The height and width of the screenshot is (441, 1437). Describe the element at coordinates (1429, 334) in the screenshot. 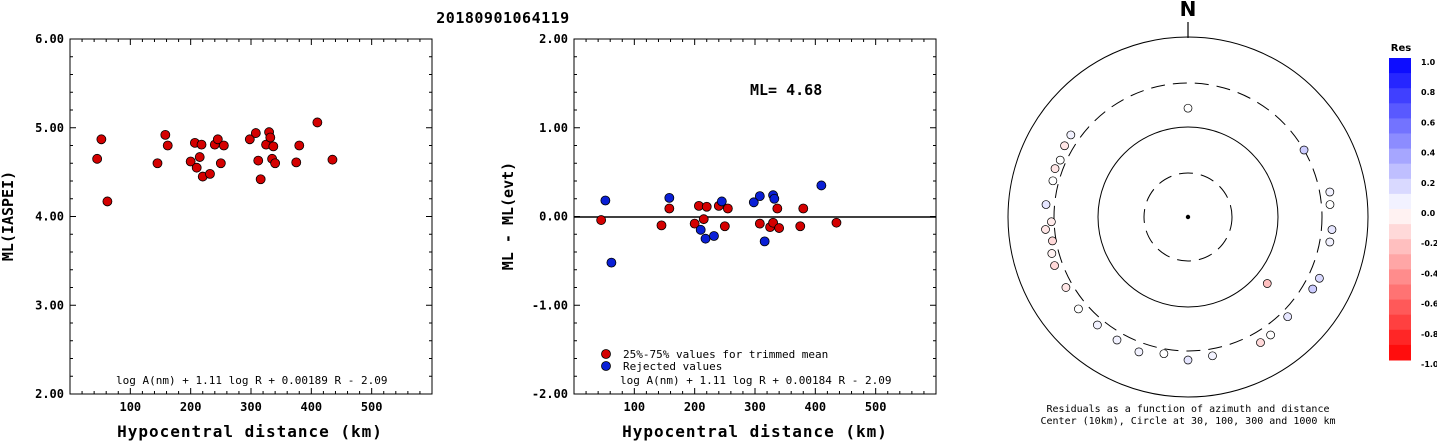

I see `colorbar-tick-label: -0.8` at that location.